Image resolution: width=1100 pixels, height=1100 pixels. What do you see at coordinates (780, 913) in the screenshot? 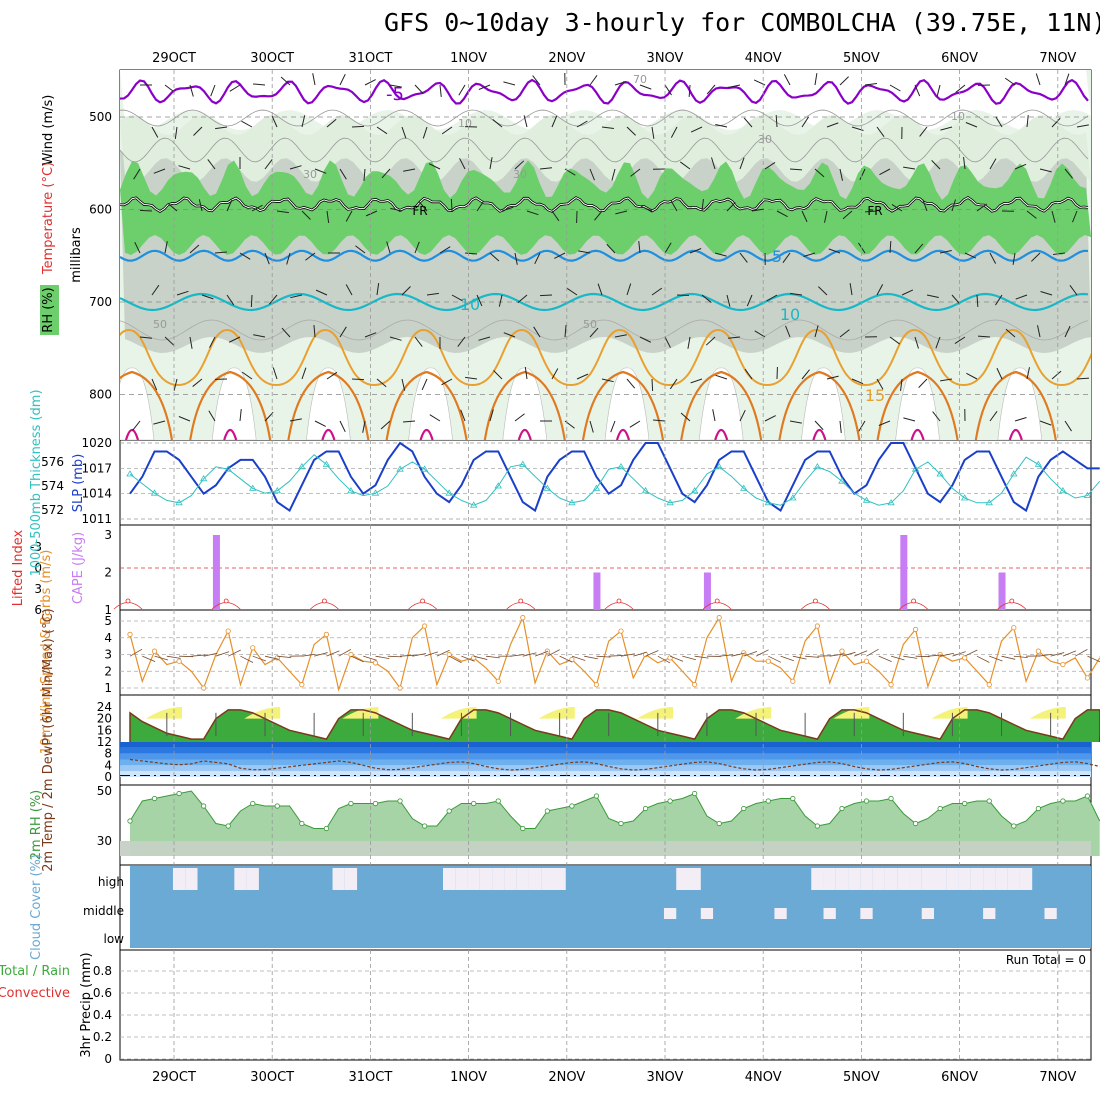
I see `cloud-gap-middle` at bounding box center [780, 913].